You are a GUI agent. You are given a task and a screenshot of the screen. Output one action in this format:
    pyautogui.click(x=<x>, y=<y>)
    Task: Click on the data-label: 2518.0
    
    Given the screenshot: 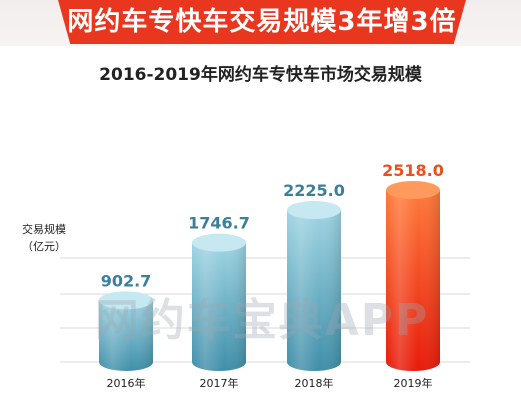 What is the action you would take?
    pyautogui.click(x=413, y=170)
    